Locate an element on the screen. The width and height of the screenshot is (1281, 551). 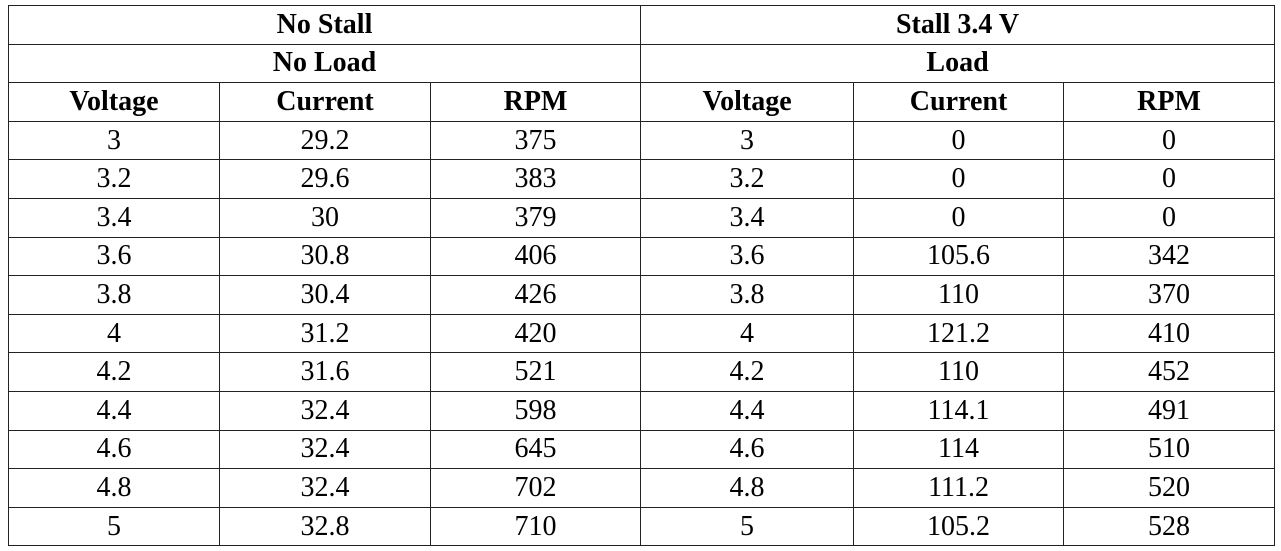
data-cell: 702 is located at coordinates (535, 488).